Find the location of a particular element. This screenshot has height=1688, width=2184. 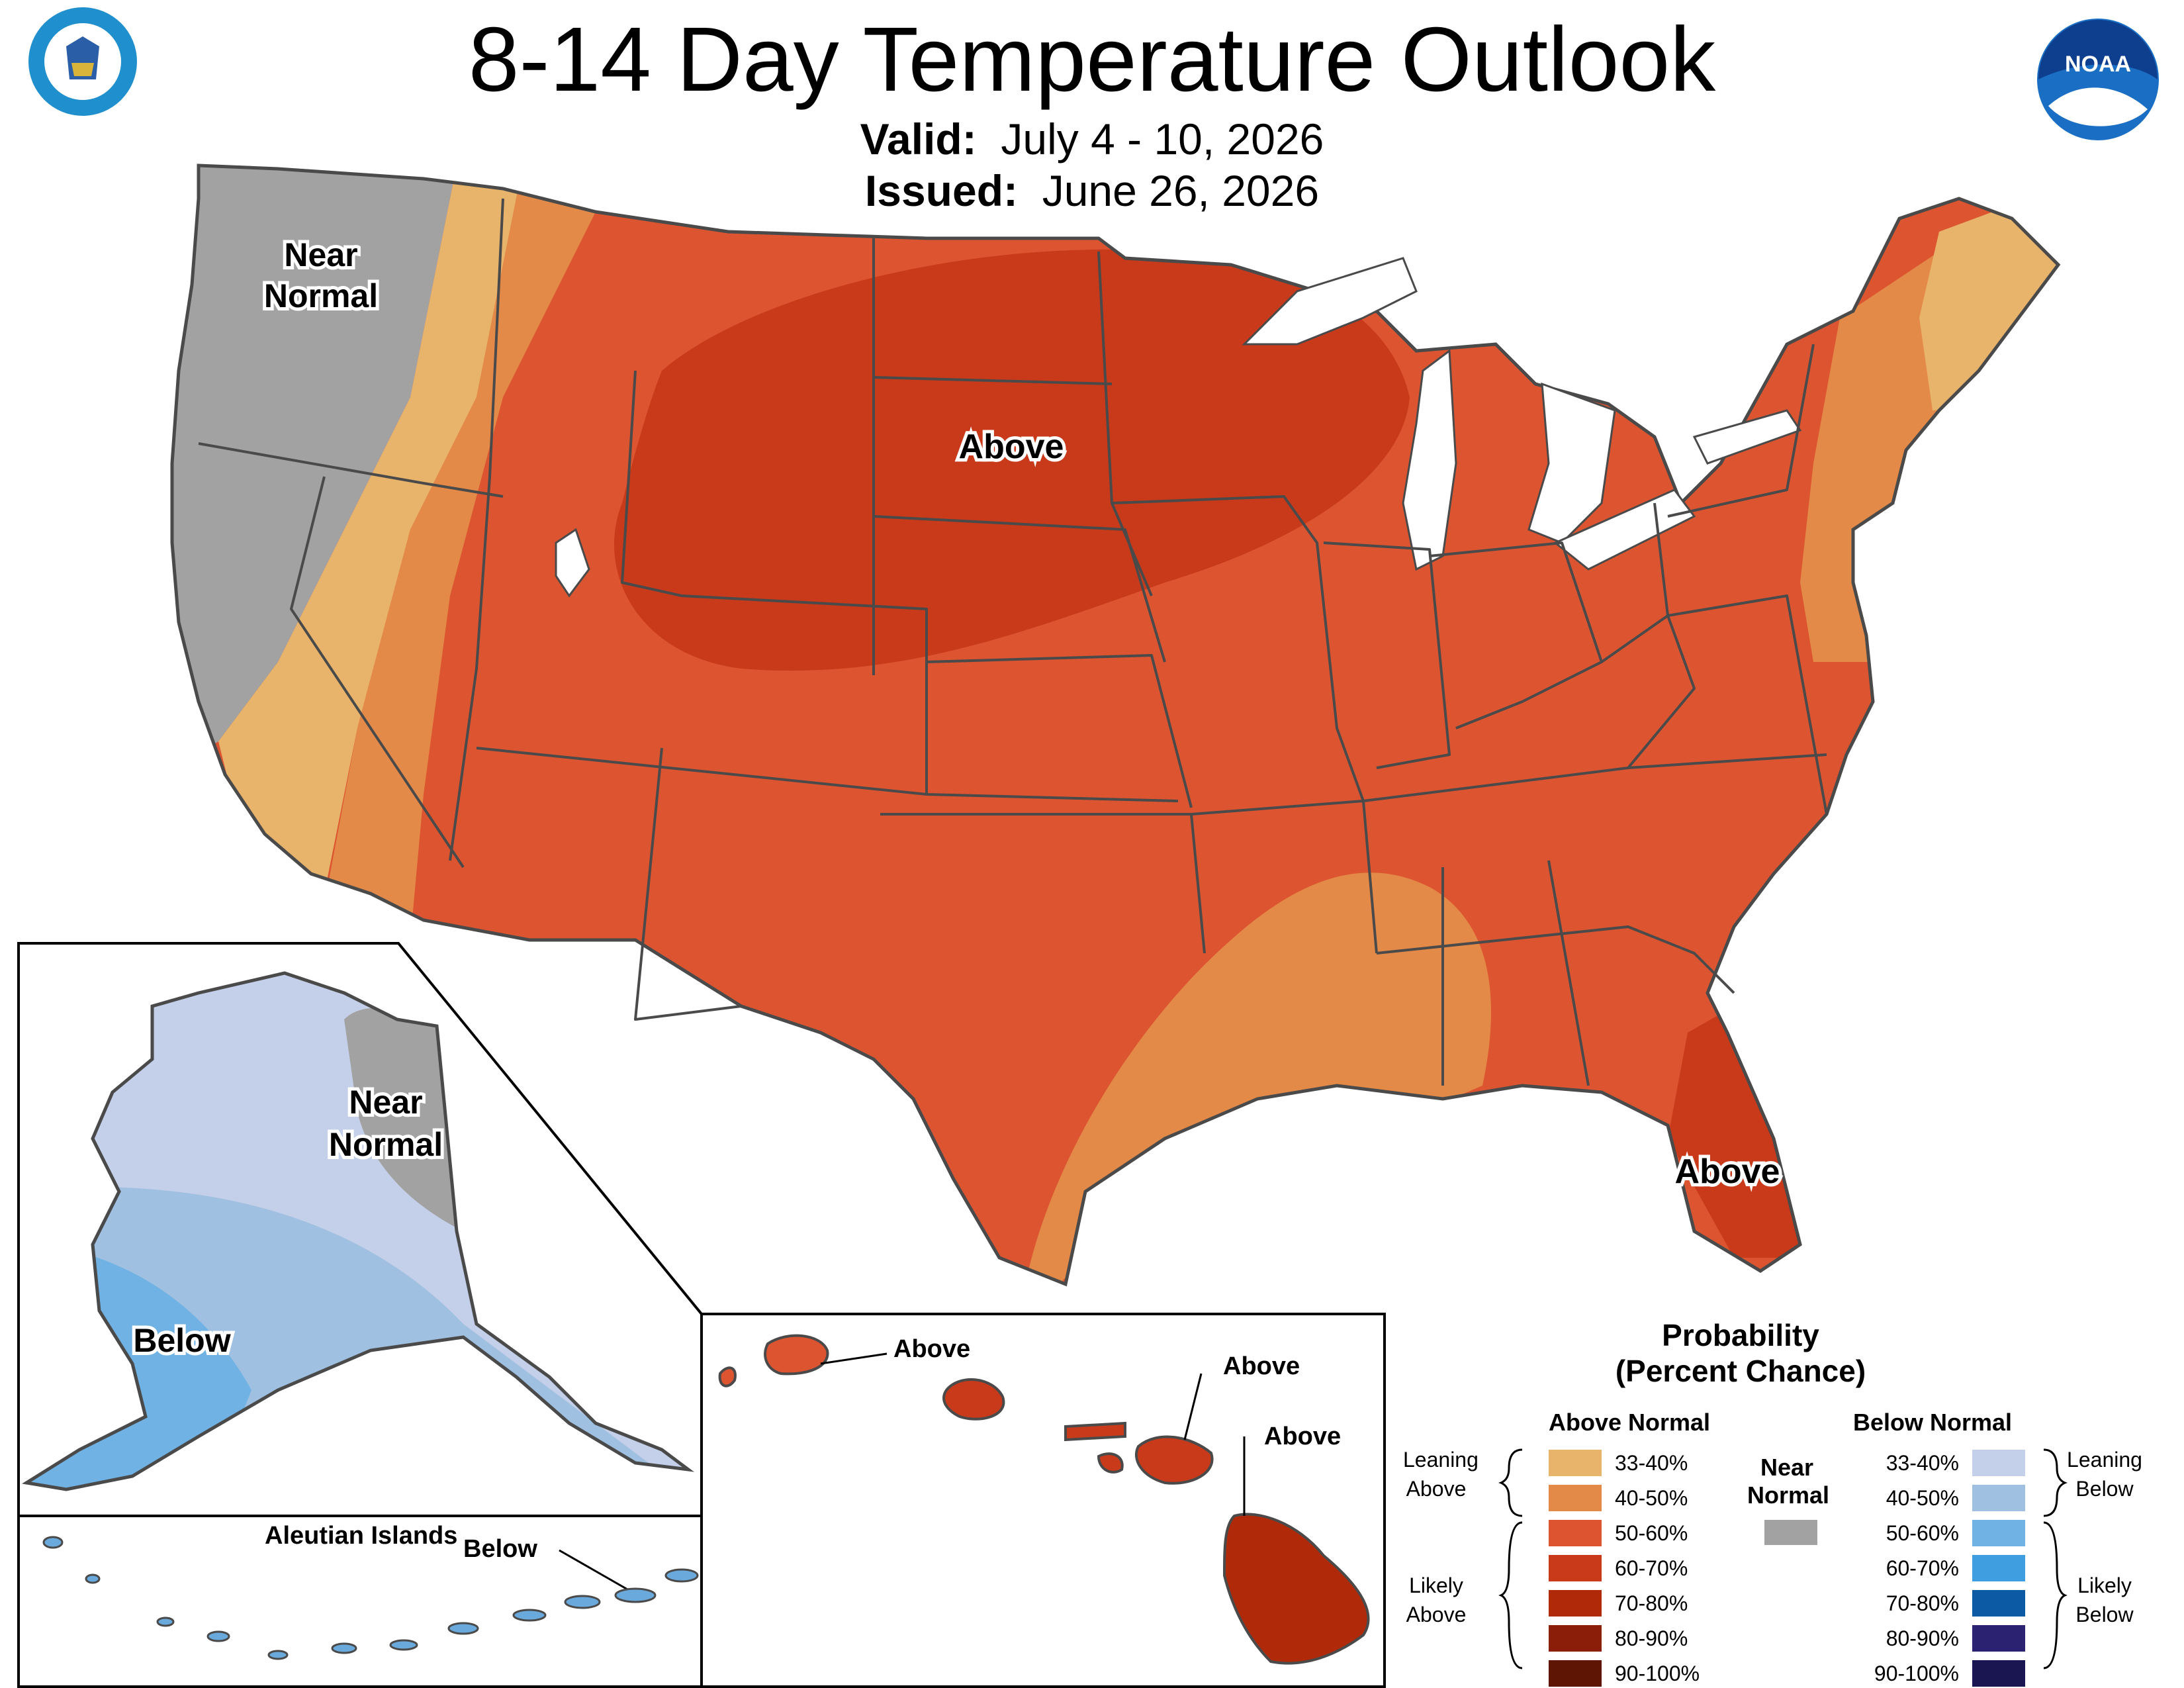

legend-title-1: Probability is located at coordinates (1740, 1335).